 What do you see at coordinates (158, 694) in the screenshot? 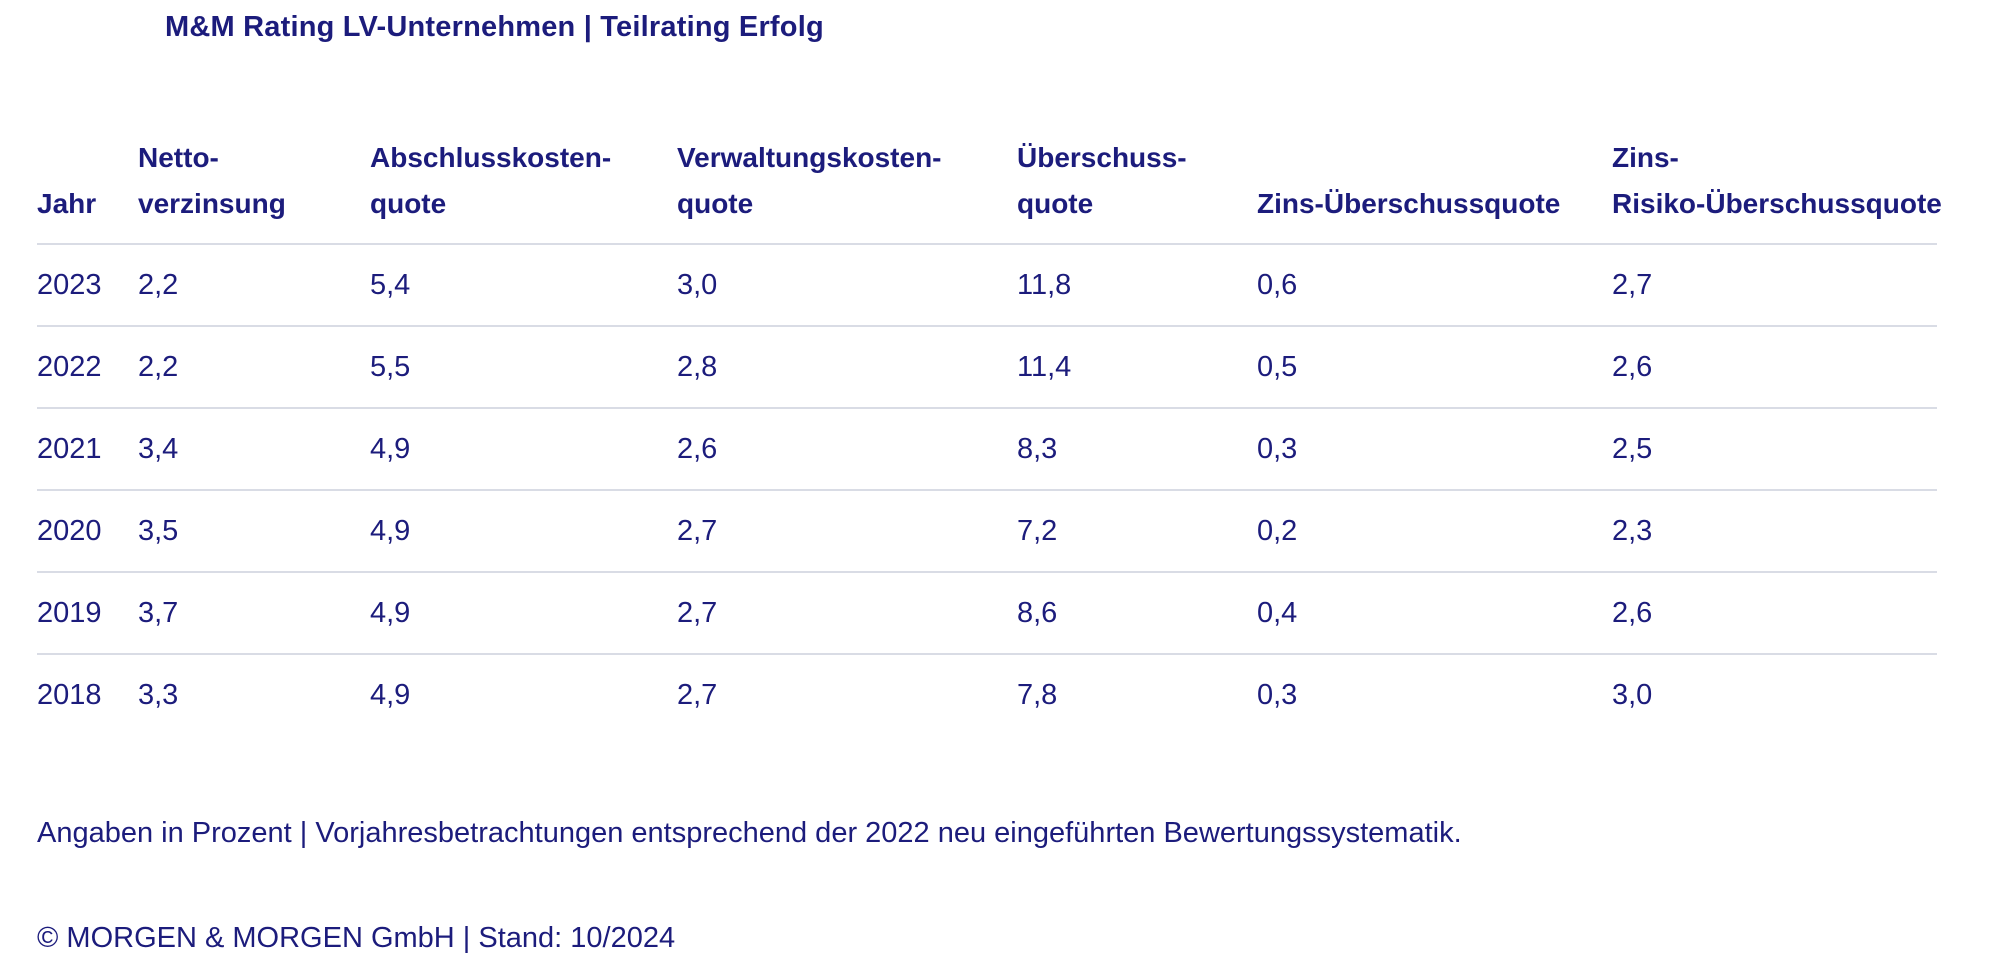
I see `value-cell: 3,3` at bounding box center [158, 694].